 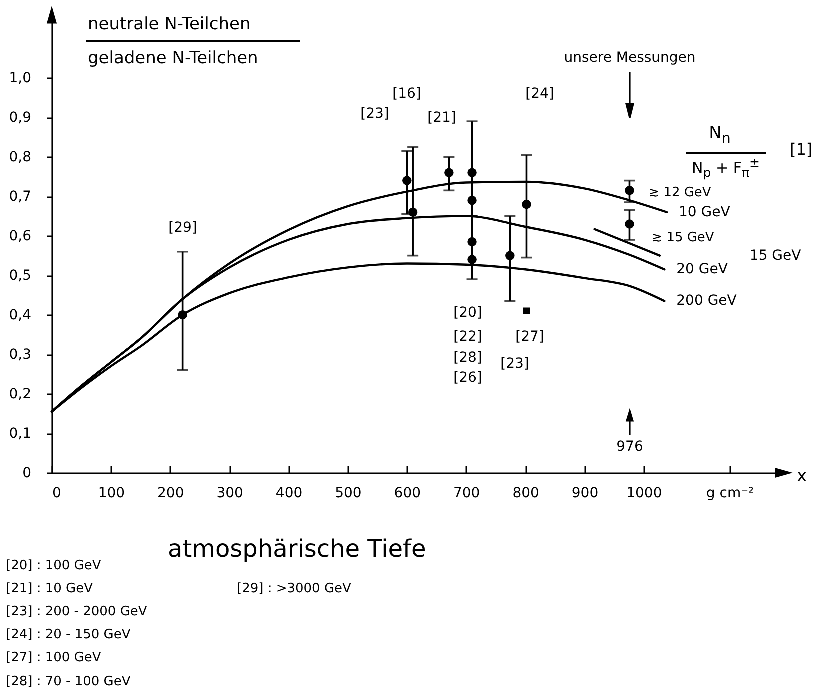 I want to click on annotation: [28], so click(x=468, y=358).